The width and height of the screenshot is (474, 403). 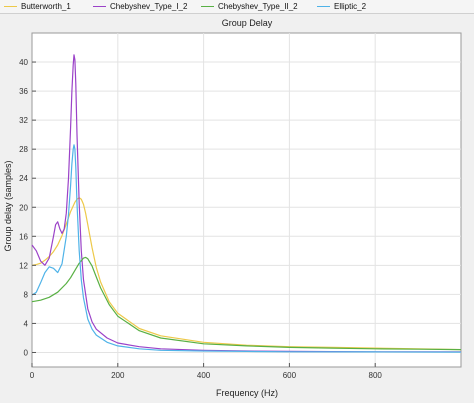 What do you see at coordinates (23, 62) in the screenshot?
I see `y-tick-label: 40` at bounding box center [23, 62].